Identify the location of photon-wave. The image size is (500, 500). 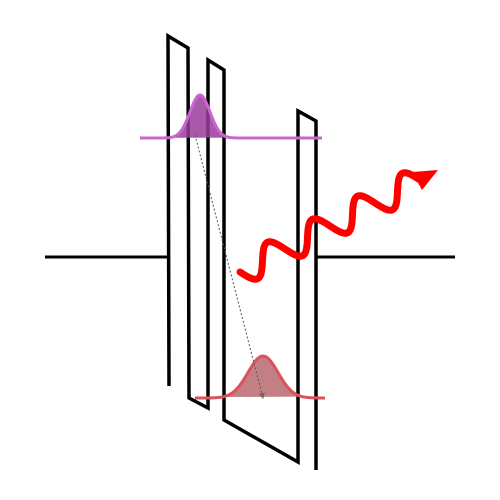
(330, 226).